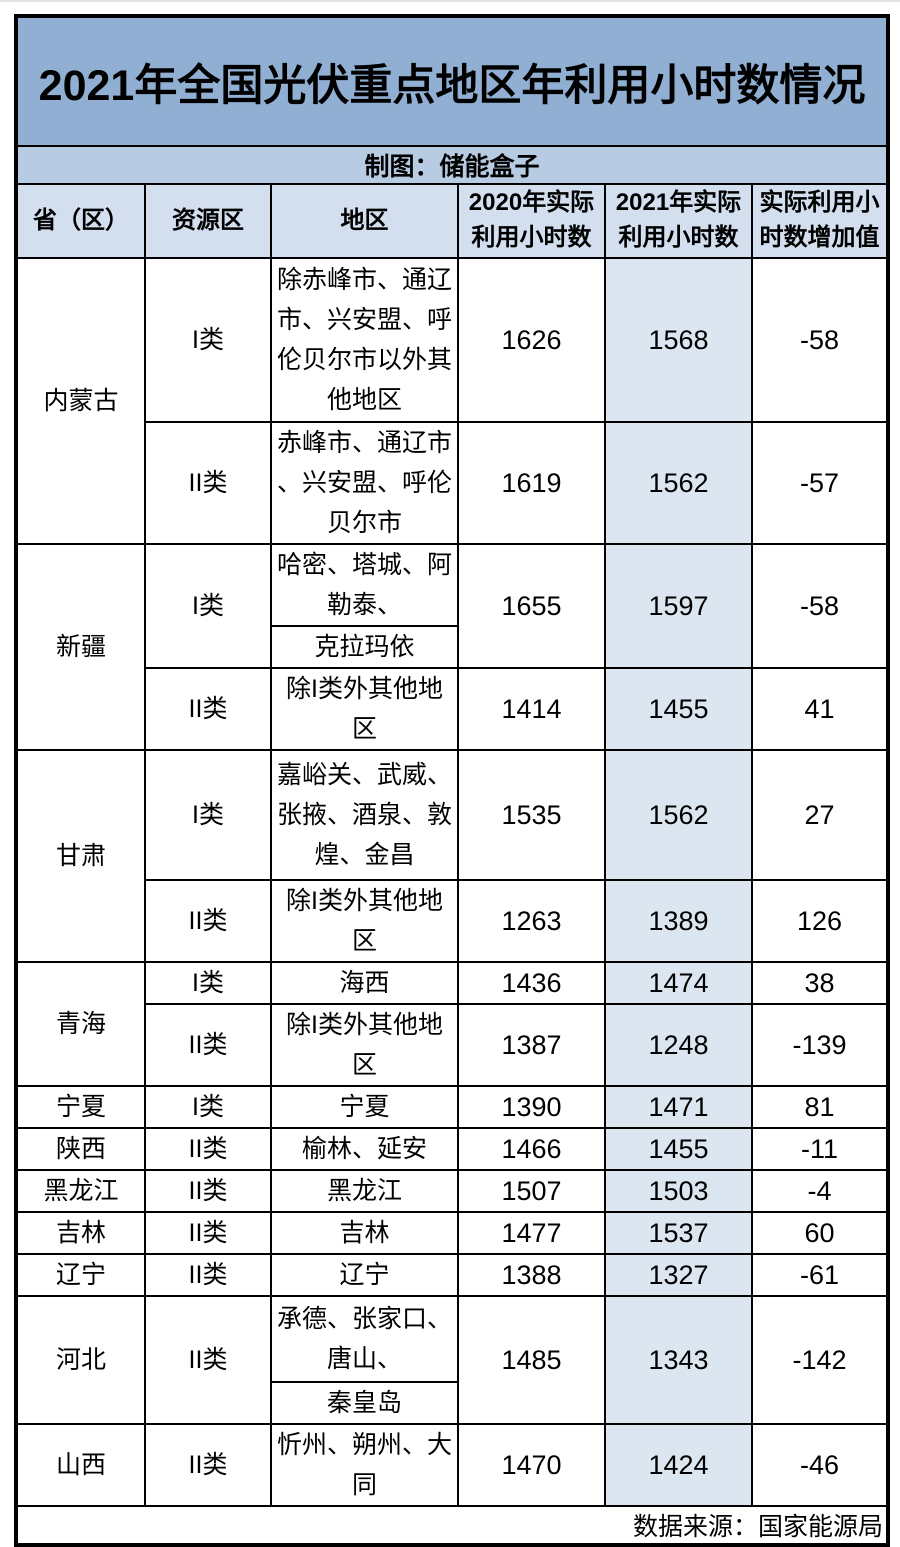 This screenshot has width=900, height=1547. I want to click on region-cell: 宁夏, so click(364, 1107).